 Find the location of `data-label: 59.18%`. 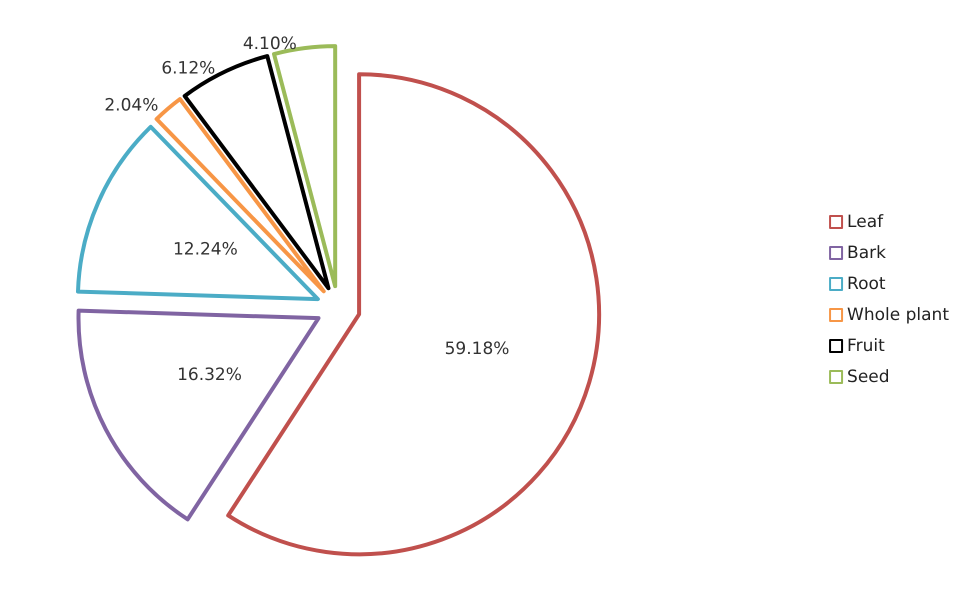

data-label: 59.18% is located at coordinates (477, 349).